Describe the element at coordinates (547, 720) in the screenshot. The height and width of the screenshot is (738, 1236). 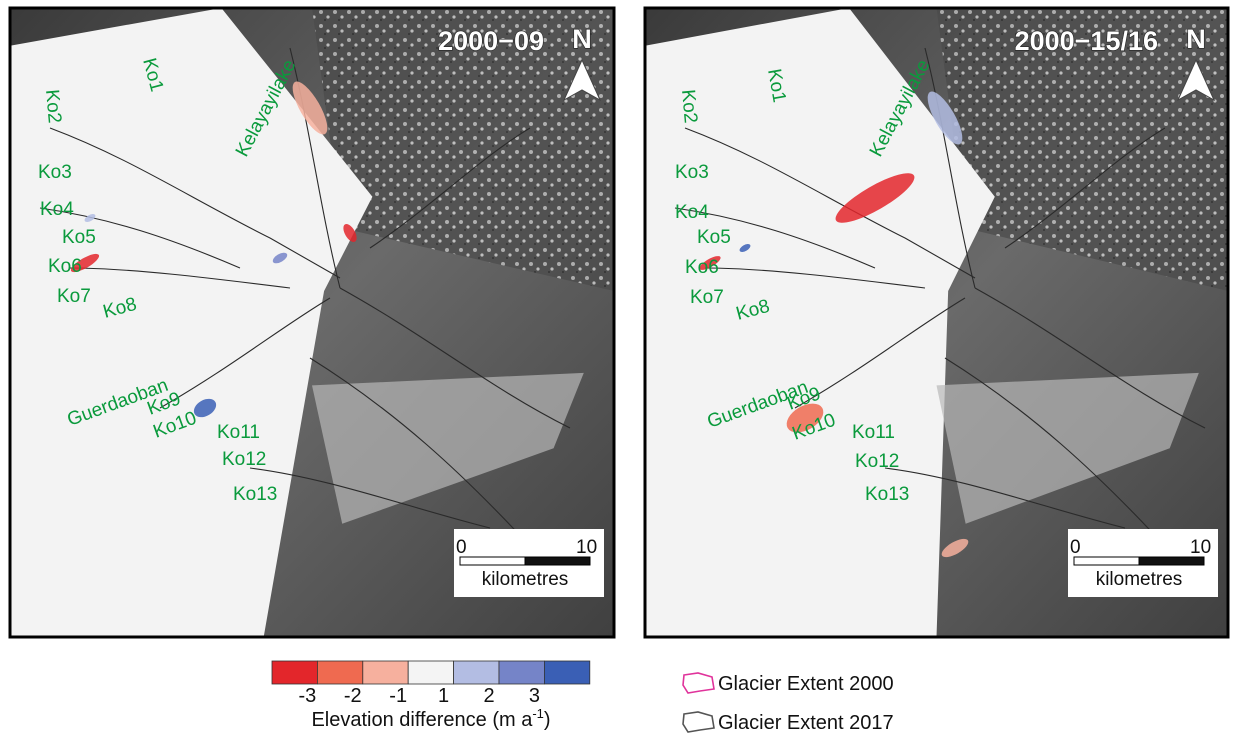
I see `colorbar-title-end: )` at that location.